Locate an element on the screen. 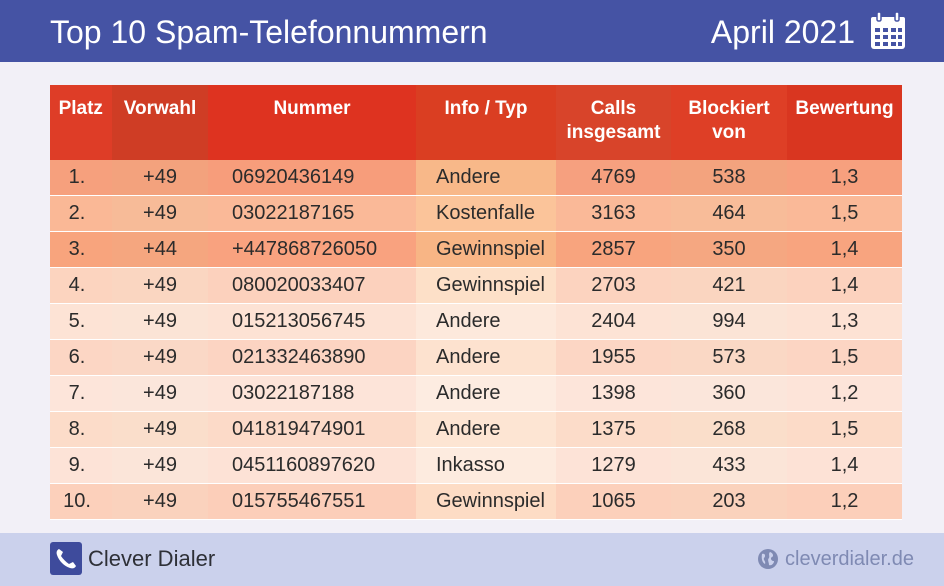 Image resolution: width=944 pixels, height=586 pixels. cell-vorwahl: +44 is located at coordinates (160, 249).